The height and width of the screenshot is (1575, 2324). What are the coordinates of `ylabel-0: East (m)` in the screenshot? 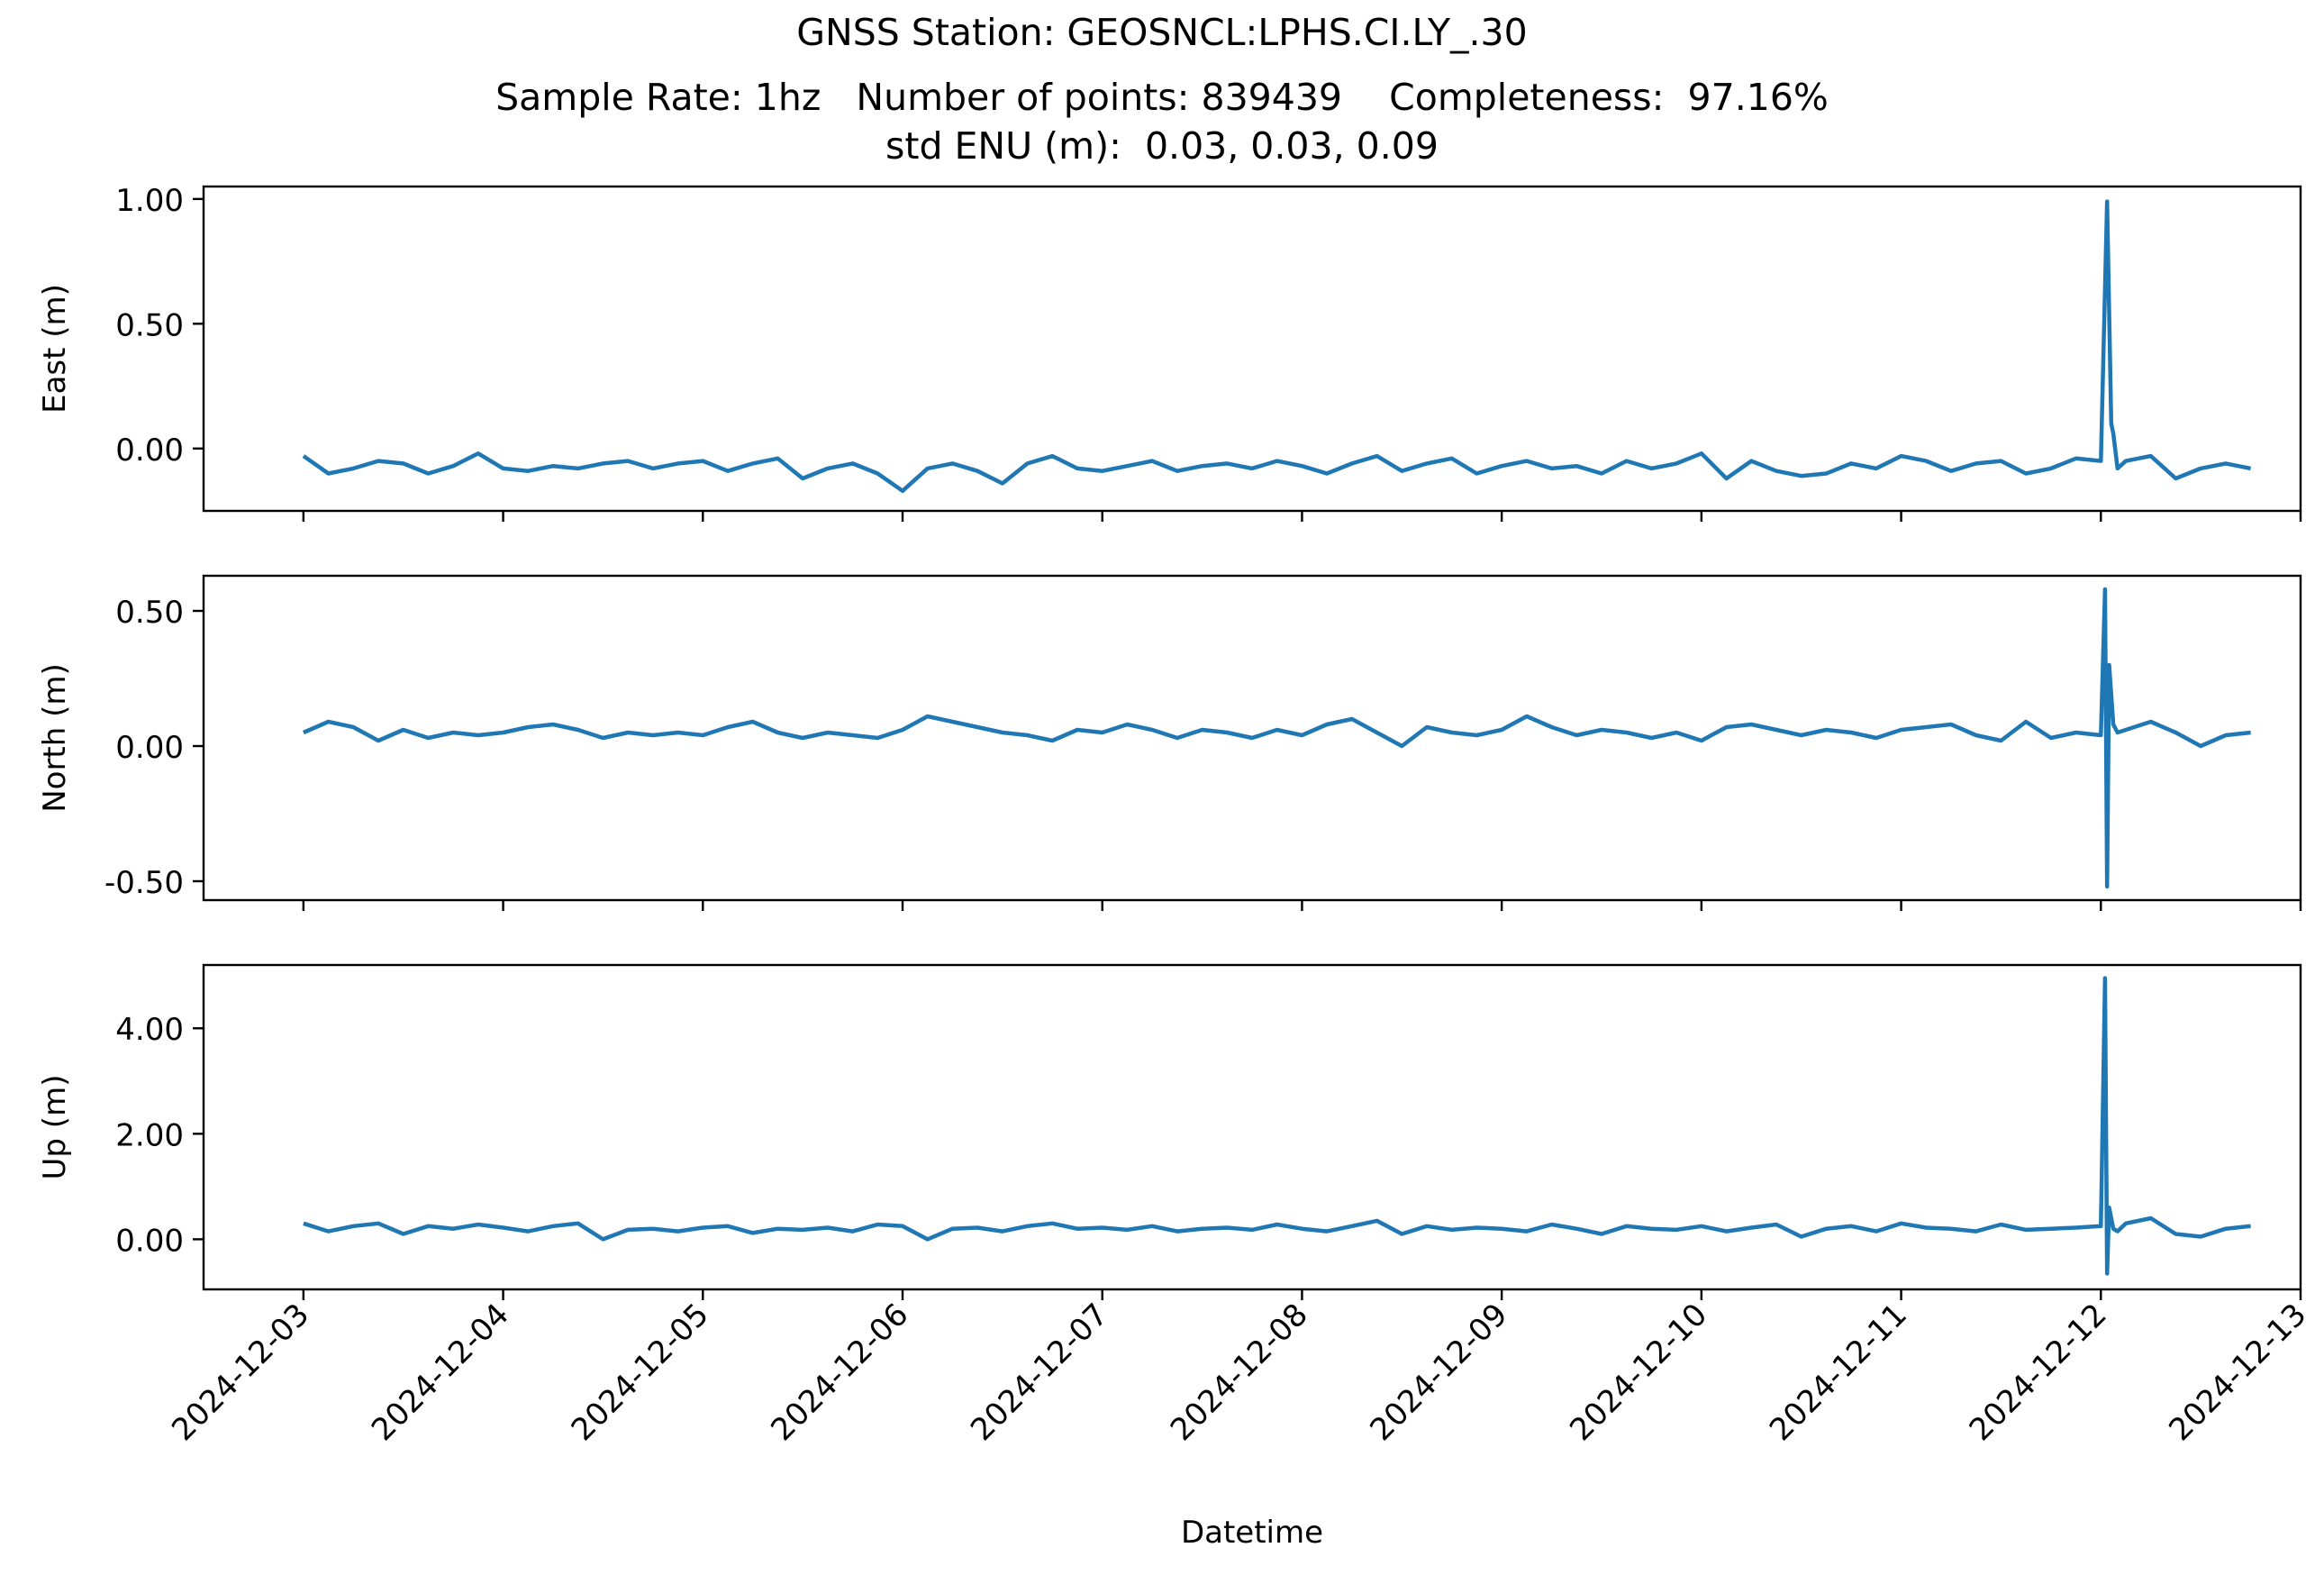 It's located at (55, 349).